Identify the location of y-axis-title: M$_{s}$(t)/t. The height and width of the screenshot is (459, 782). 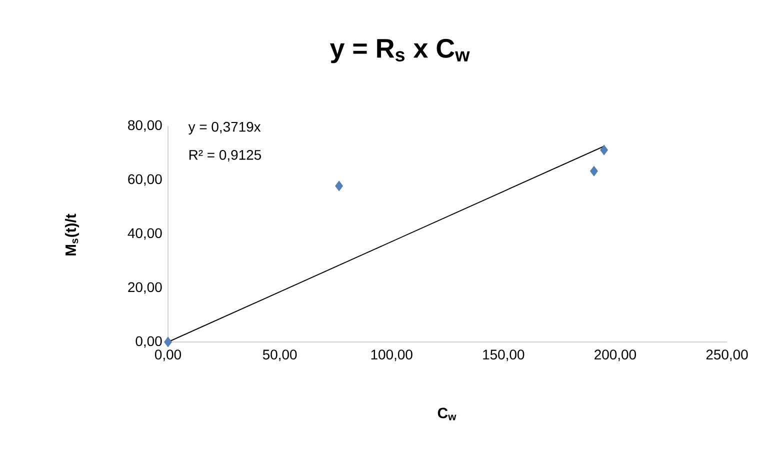
(72, 235).